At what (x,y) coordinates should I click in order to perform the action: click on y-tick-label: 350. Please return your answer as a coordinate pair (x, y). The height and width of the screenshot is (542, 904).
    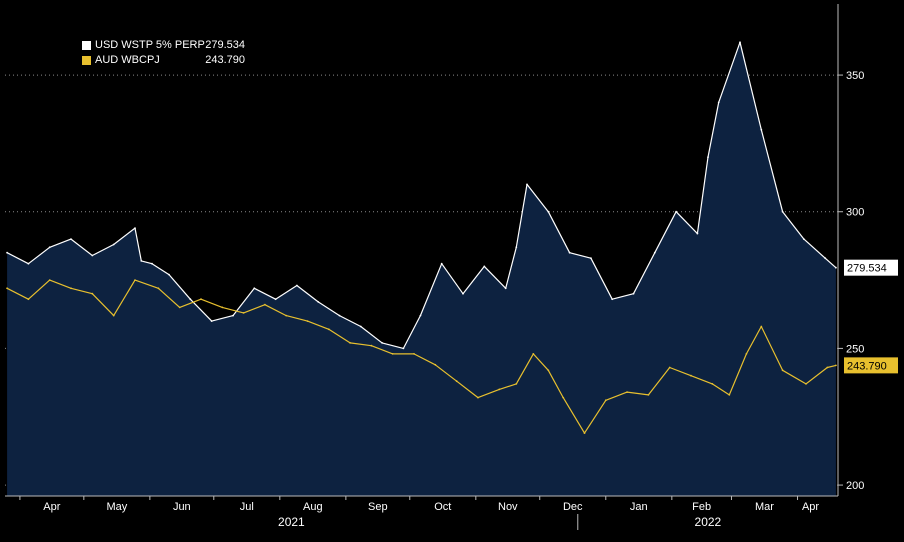
    Looking at the image, I should click on (855, 76).